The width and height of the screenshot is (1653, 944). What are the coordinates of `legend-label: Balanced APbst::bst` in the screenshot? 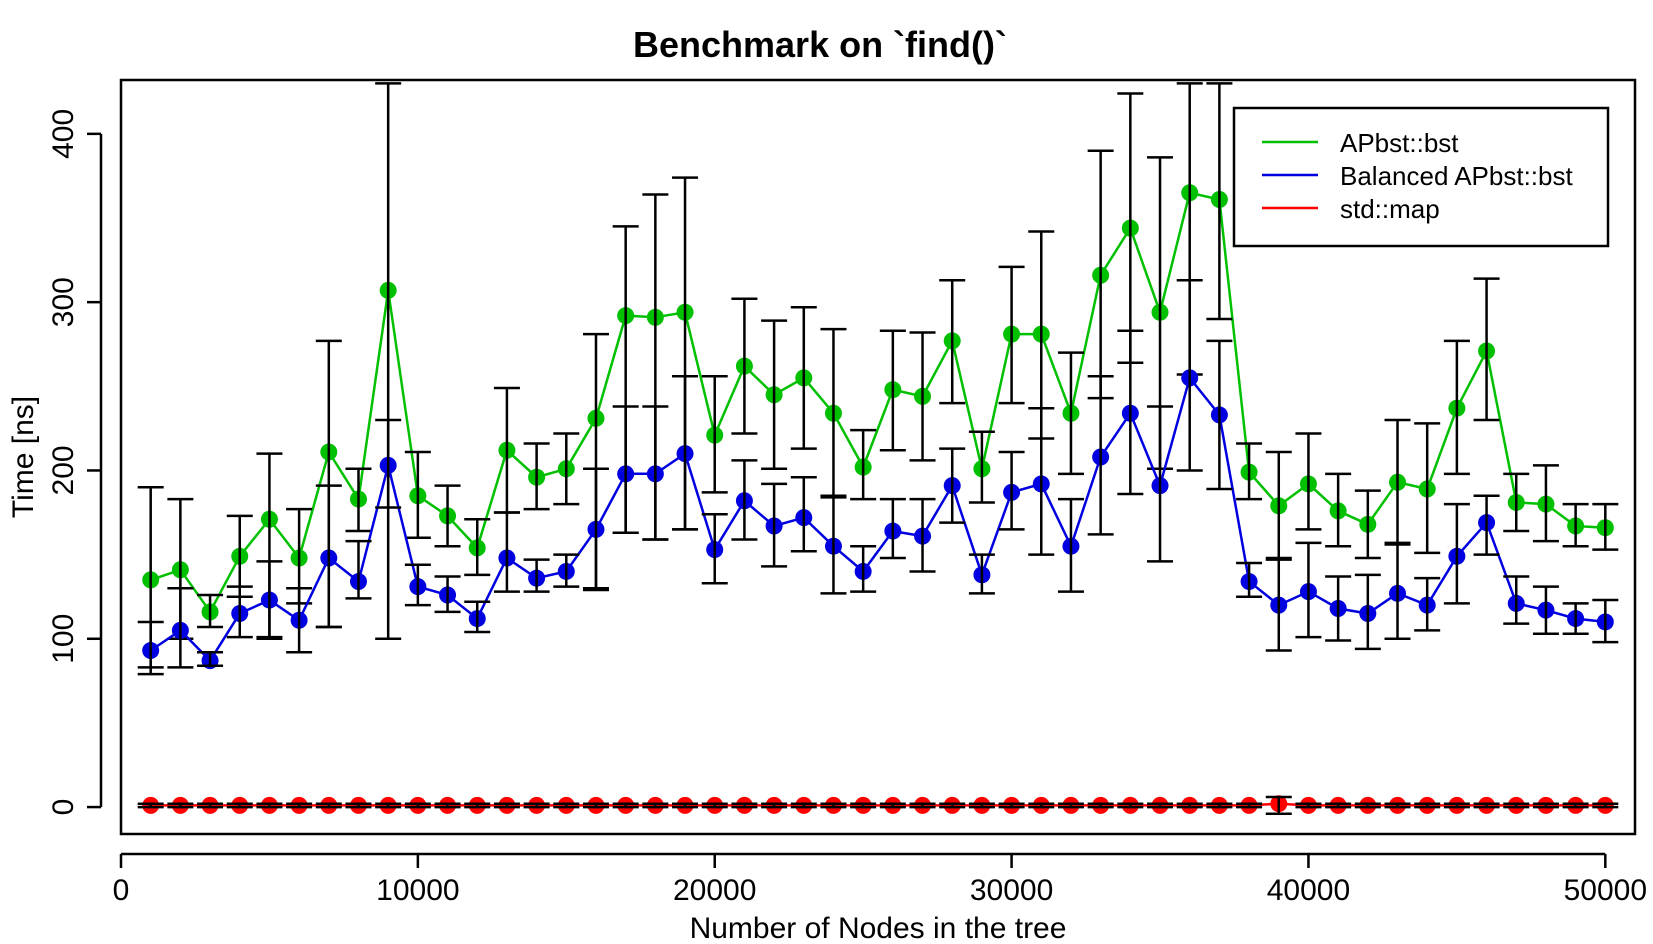 It's located at (1456, 176).